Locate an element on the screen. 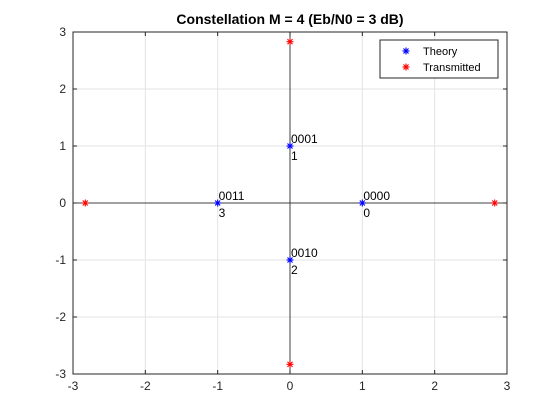 This screenshot has width=560, height=420. legend-box is located at coordinates (439, 59).